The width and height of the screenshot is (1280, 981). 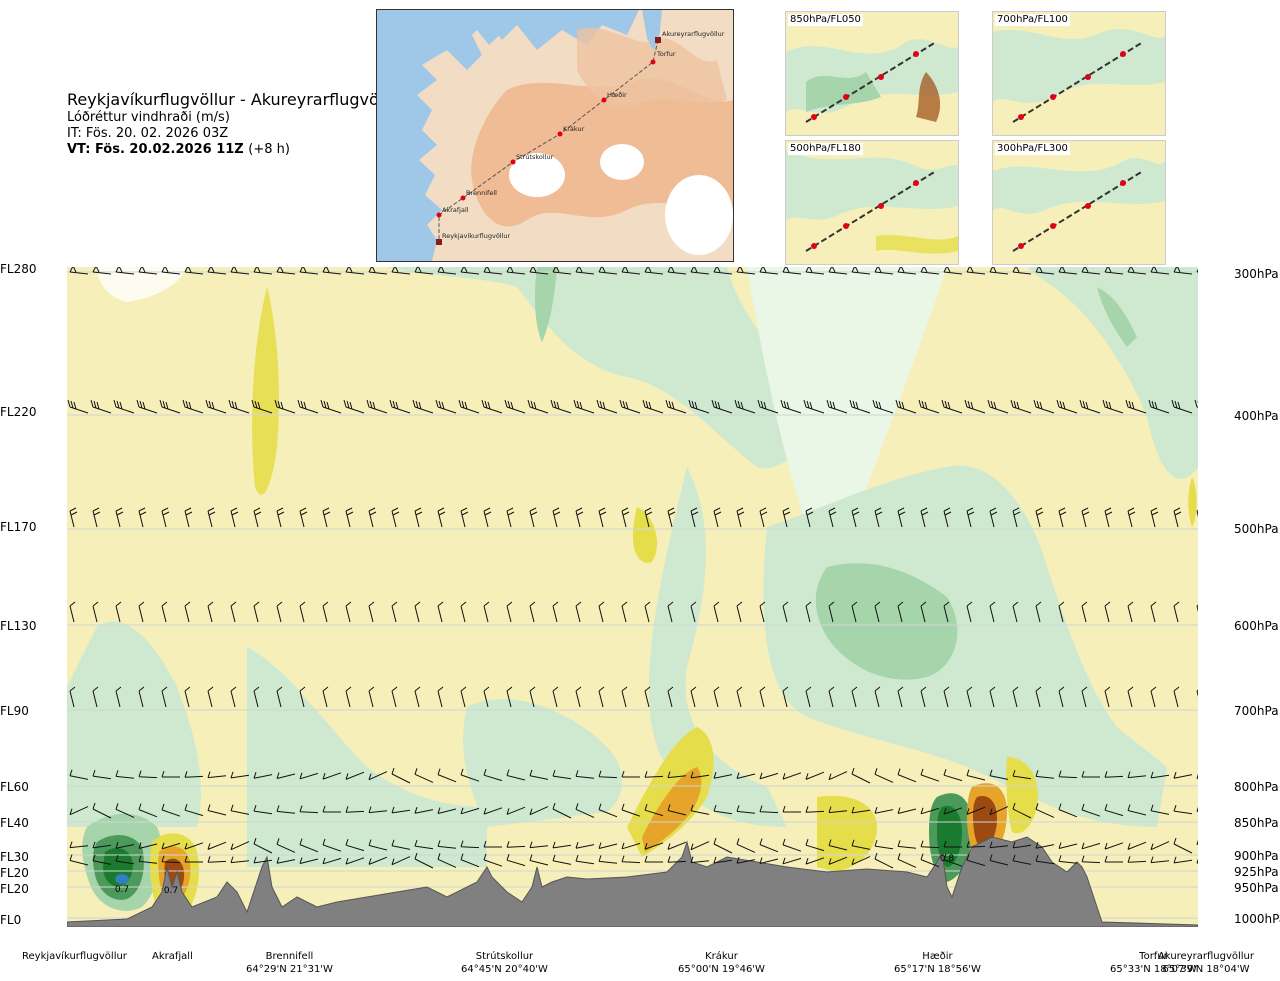 What do you see at coordinates (548, 140) in the screenshot?
I see `route-line` at bounding box center [548, 140].